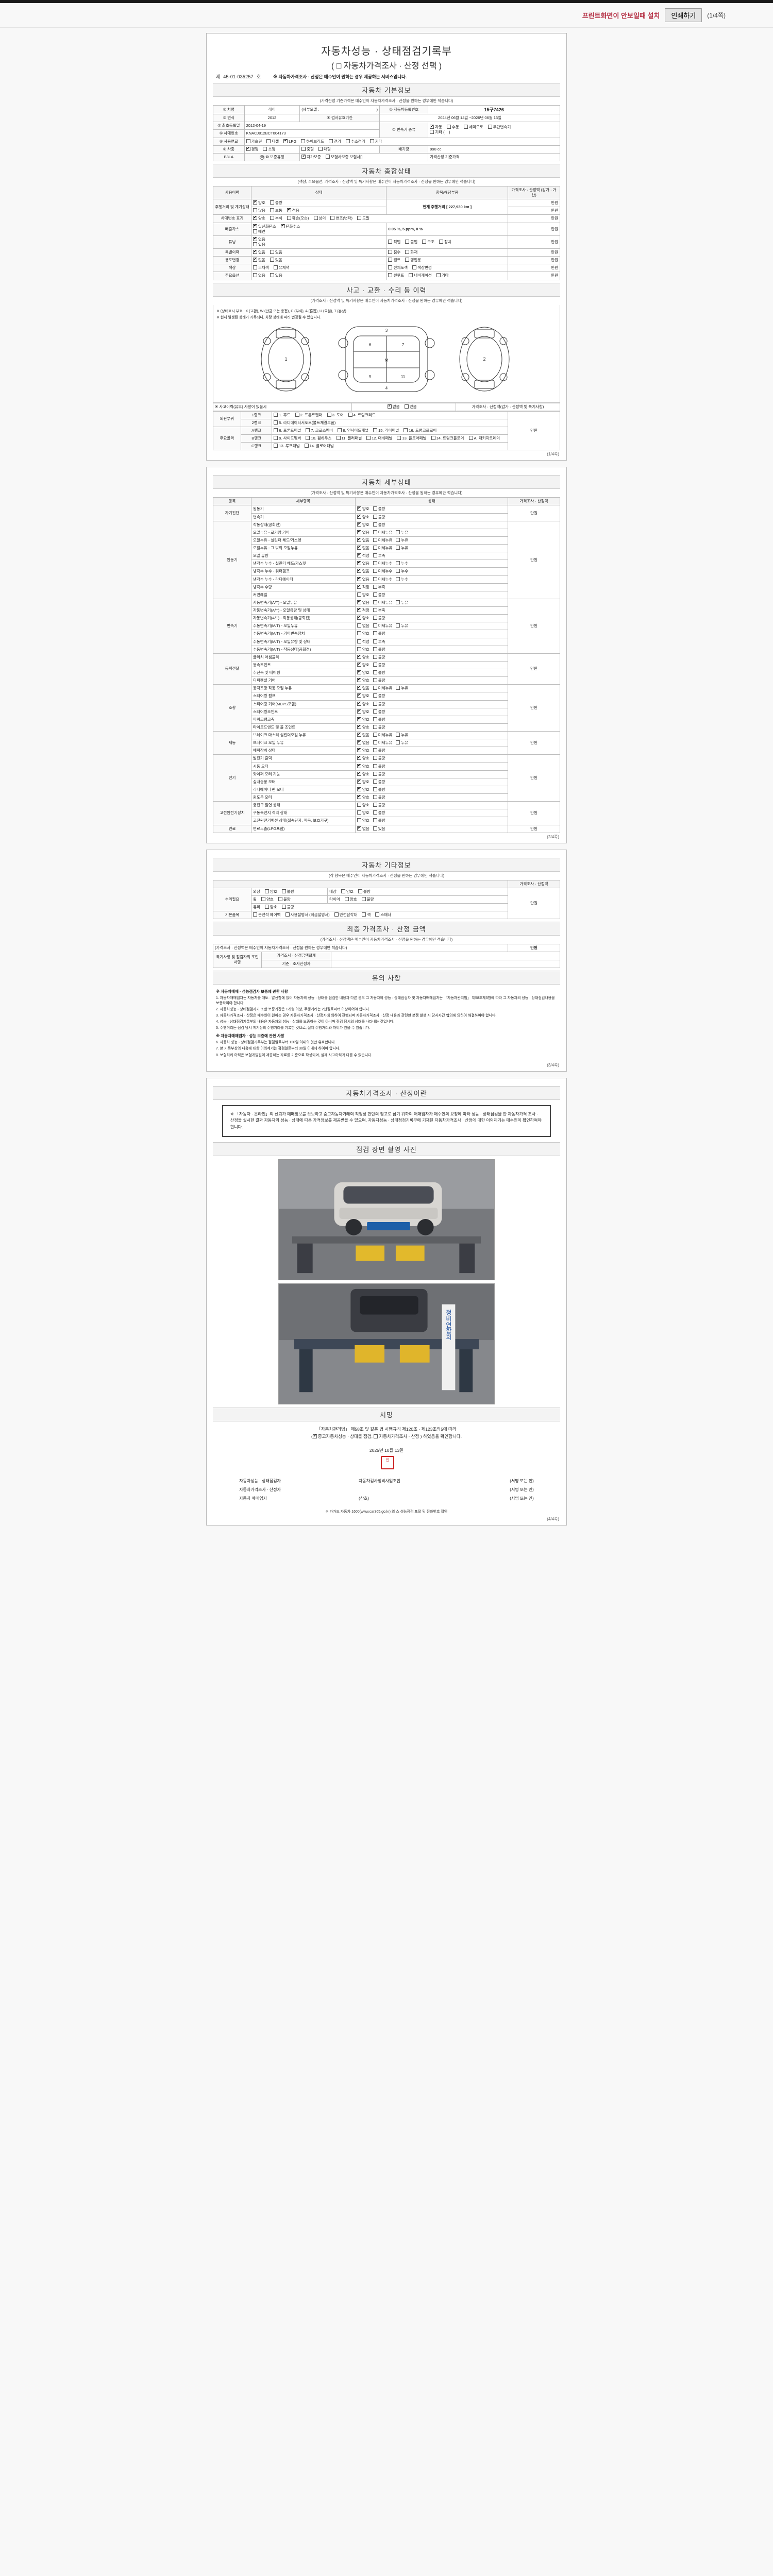 This screenshot has height=2576, width=773. I want to click on basic-item-jack: 잭, so click(366, 915).